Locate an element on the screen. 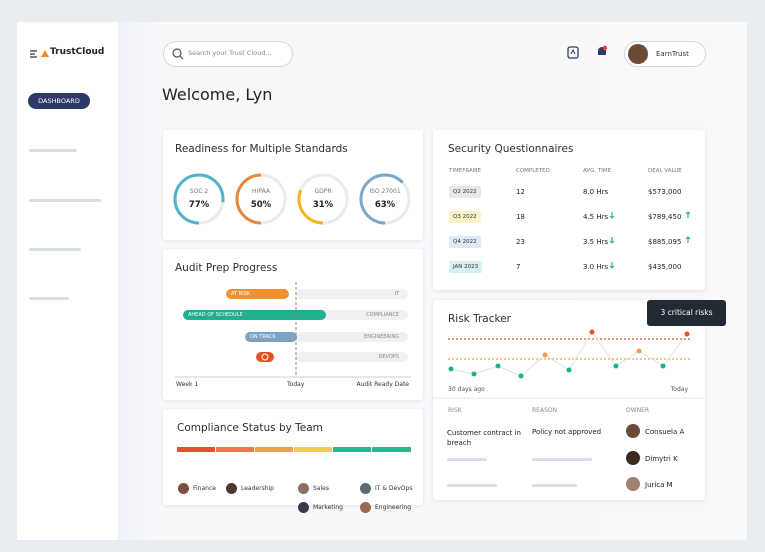 The width and height of the screenshot is (765, 552). card-title: Readiness for Multiple Standards is located at coordinates (261, 149).